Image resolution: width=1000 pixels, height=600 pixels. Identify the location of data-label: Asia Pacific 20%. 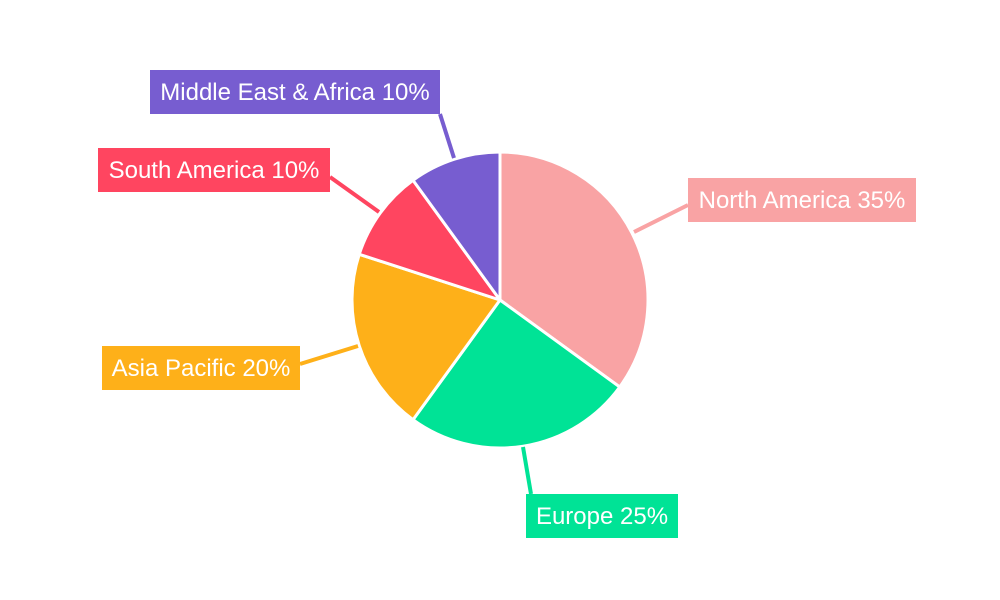
(201, 368).